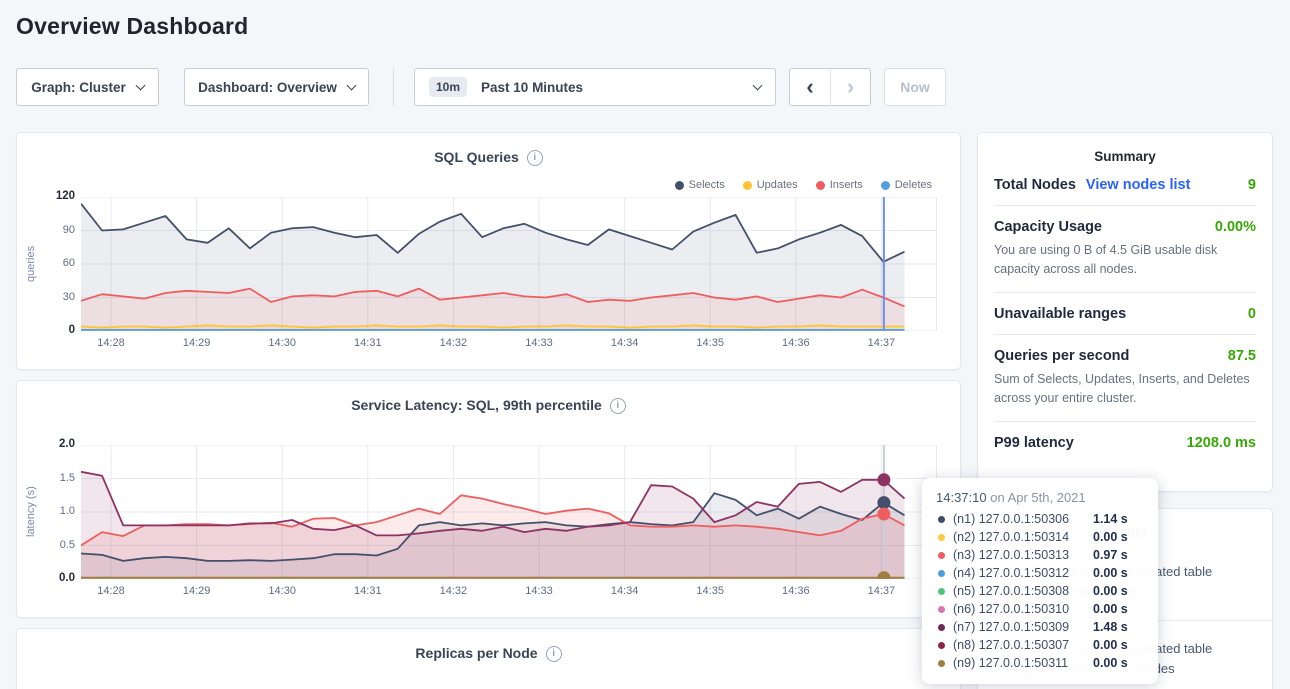  Describe the element at coordinates (71, 330) in the screenshot. I see `y-tick-label: 0` at that location.